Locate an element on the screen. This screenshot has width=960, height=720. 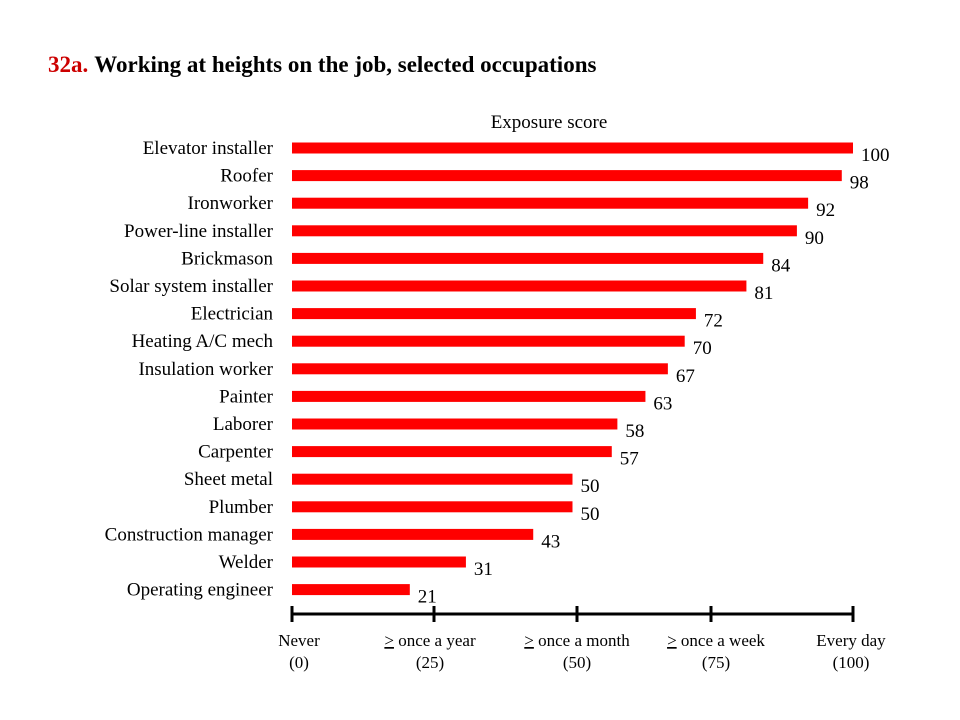
category-label: Construction manager is located at coordinates (189, 534).